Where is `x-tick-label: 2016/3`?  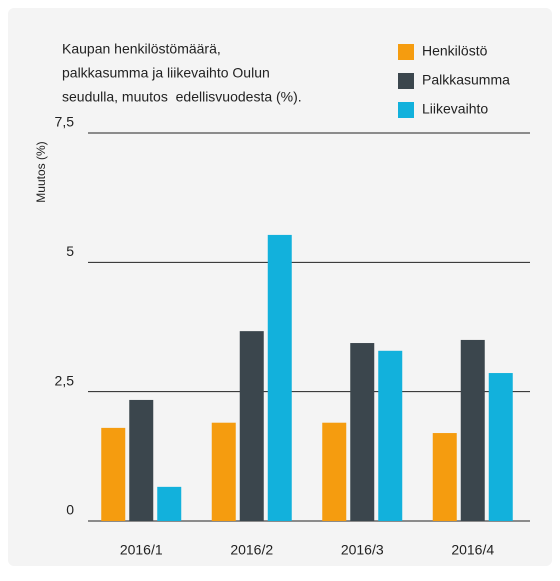
x-tick-label: 2016/3 is located at coordinates (362, 550).